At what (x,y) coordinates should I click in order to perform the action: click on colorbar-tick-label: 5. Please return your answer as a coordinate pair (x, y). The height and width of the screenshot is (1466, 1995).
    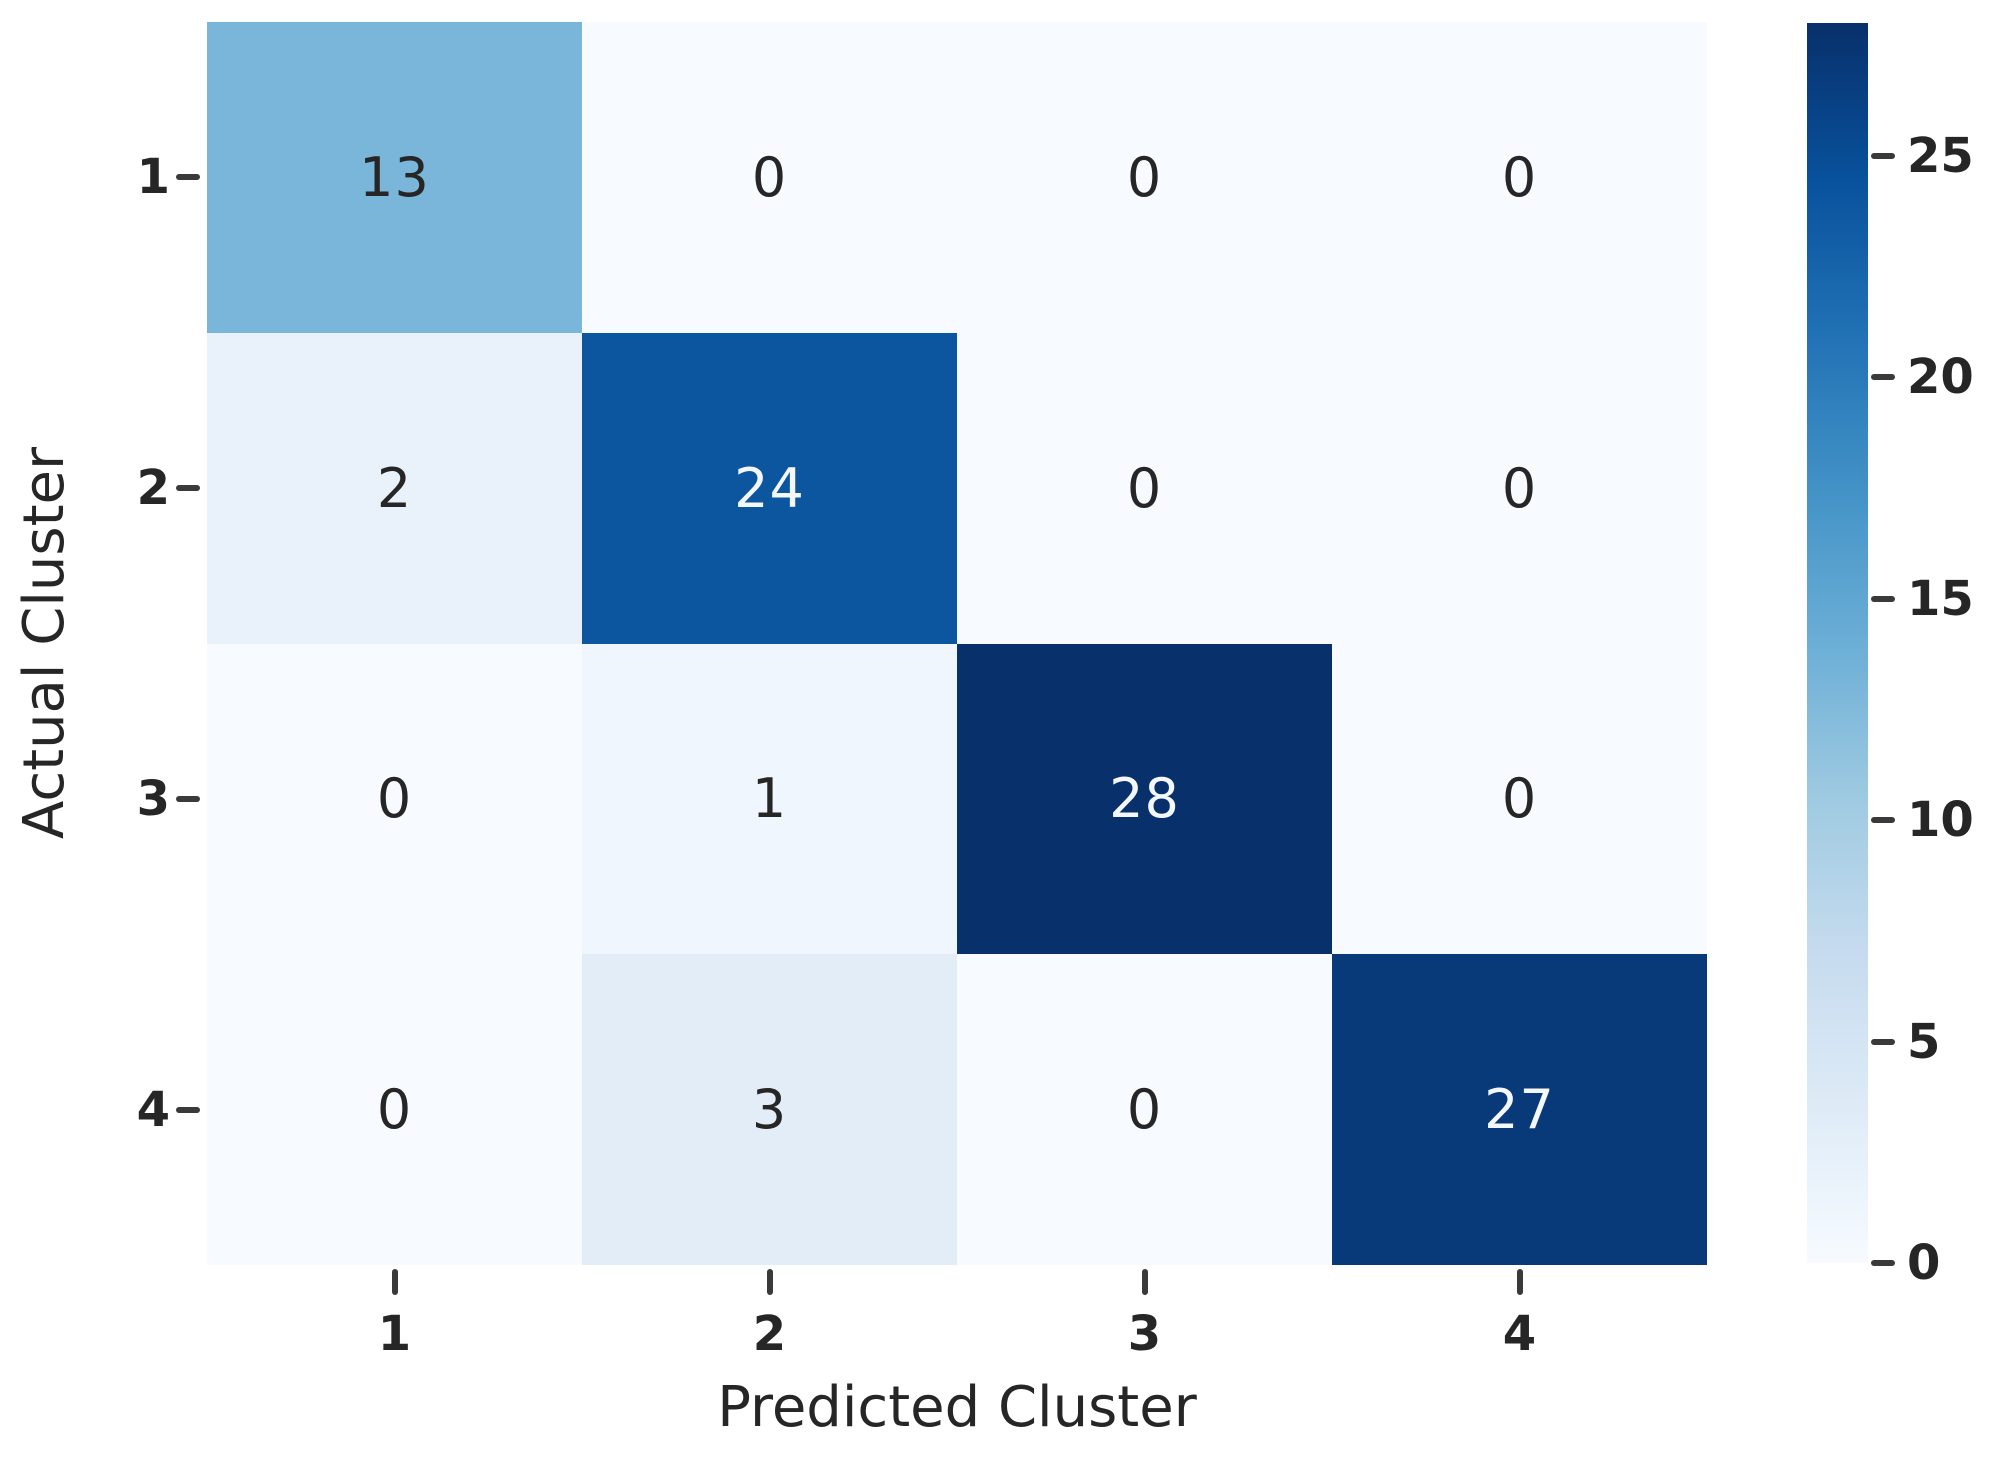
    Looking at the image, I should click on (1924, 1041).